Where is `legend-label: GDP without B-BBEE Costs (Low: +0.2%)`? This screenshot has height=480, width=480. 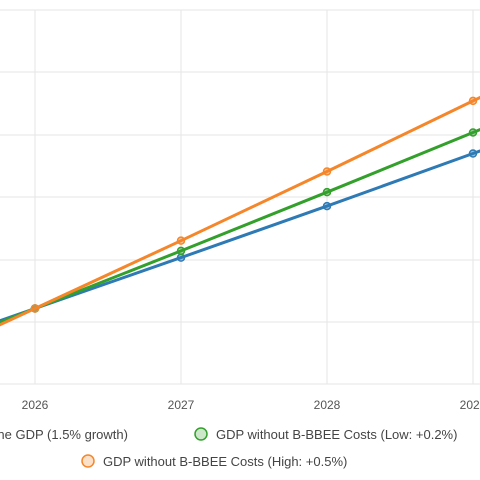 legend-label: GDP without B-BBEE Costs (Low: +0.2%) is located at coordinates (336, 434).